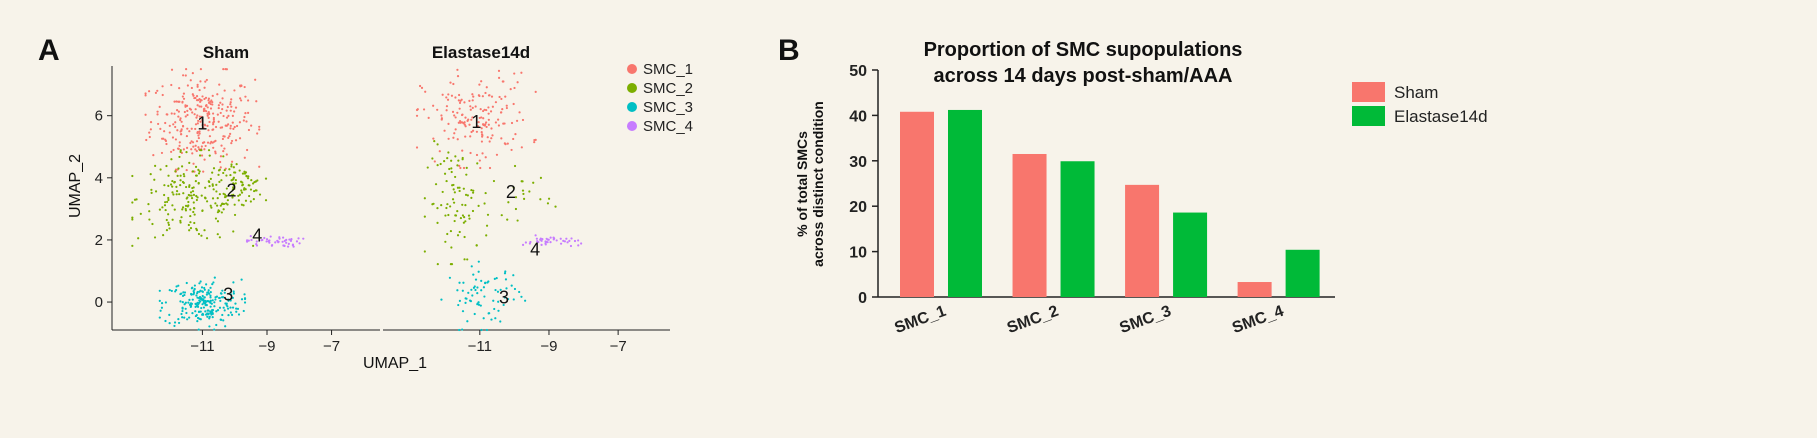  What do you see at coordinates (481, 52) in the screenshot?
I see `umap-elastase-title: Elastase14d` at bounding box center [481, 52].